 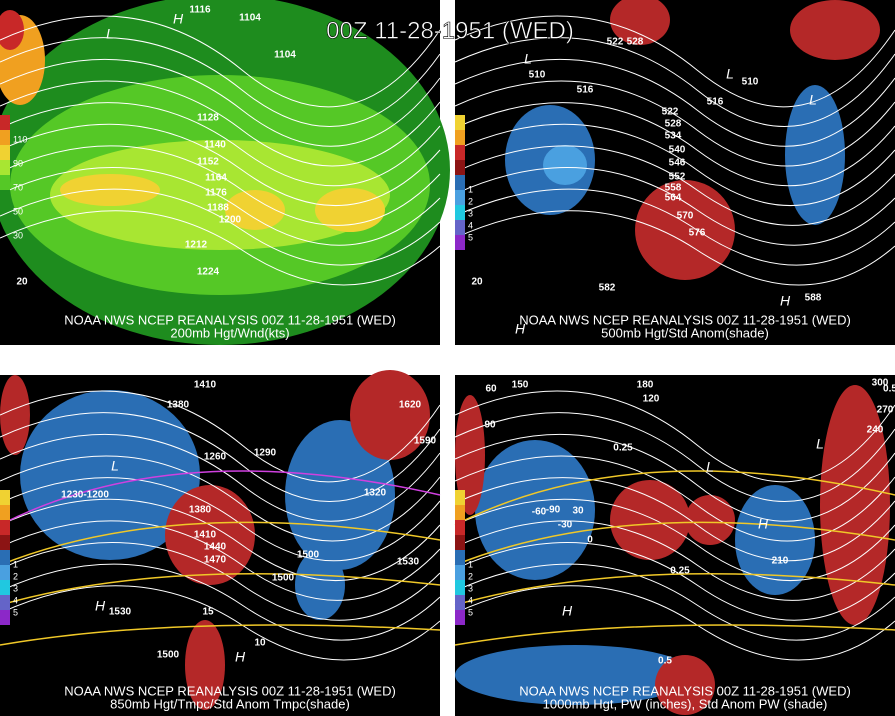 What do you see at coordinates (265, 453) in the screenshot?
I see `contour-label: 1290` at bounding box center [265, 453].